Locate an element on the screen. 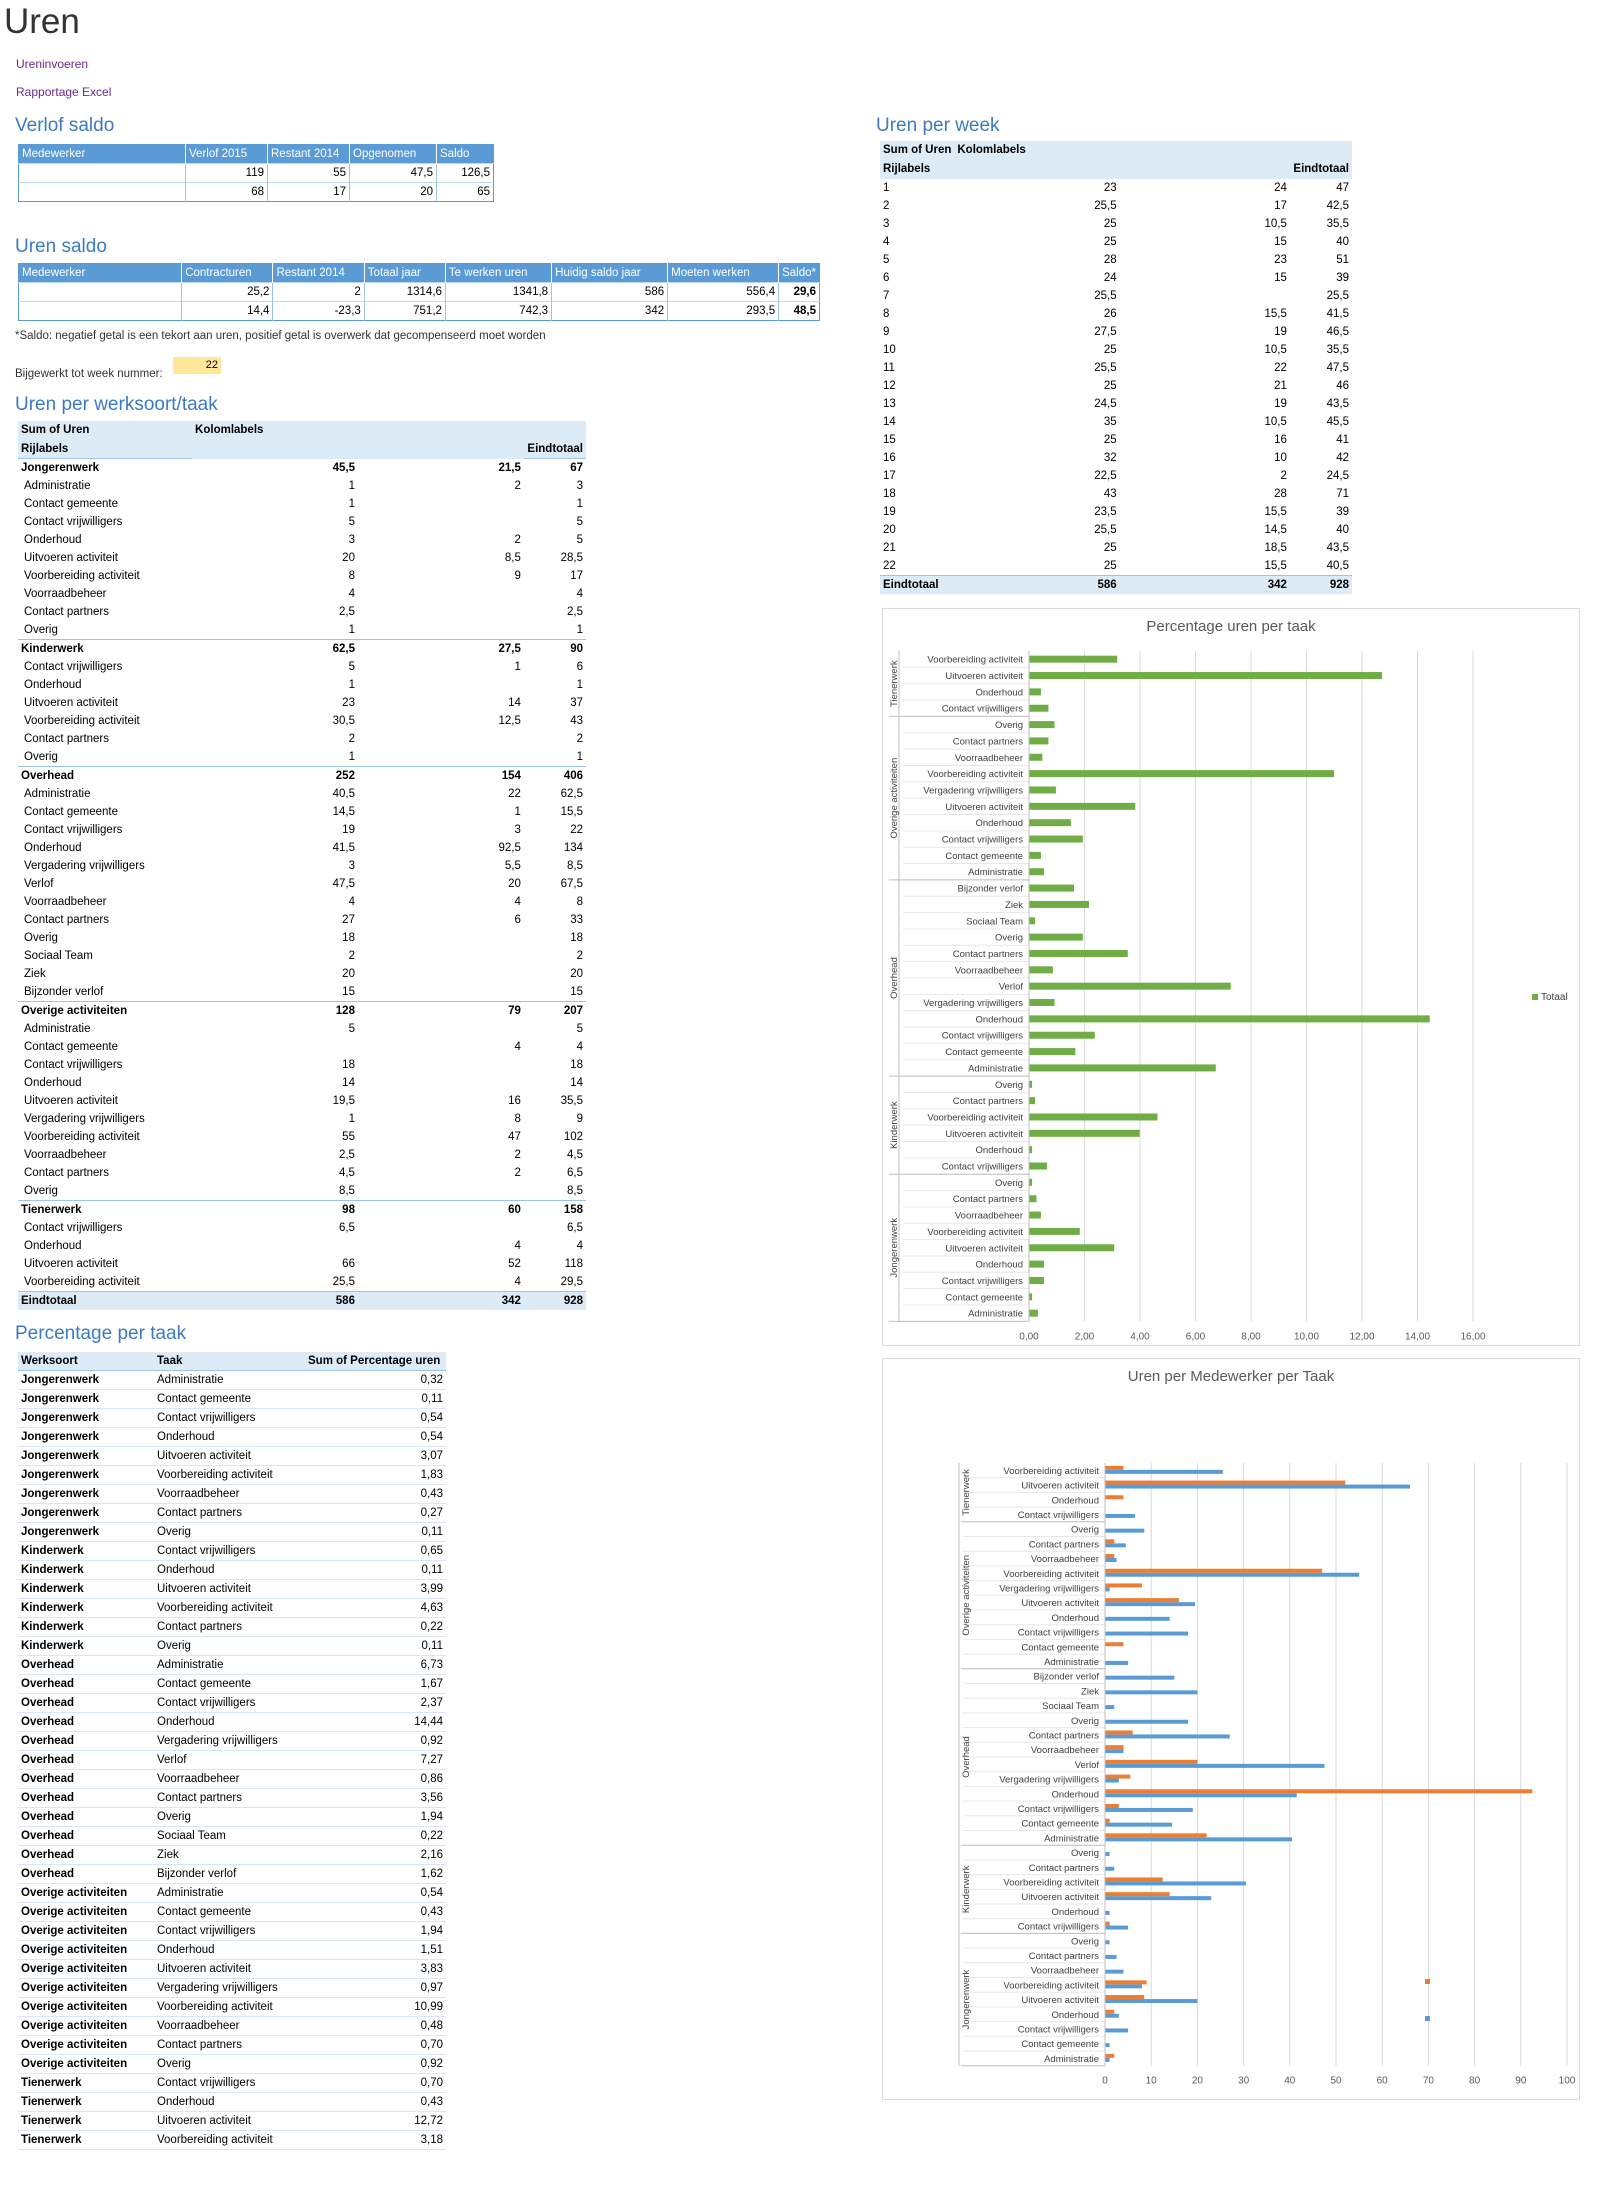 The image size is (1600, 2200). cell: Onderhoud is located at coordinates (53, 1246).